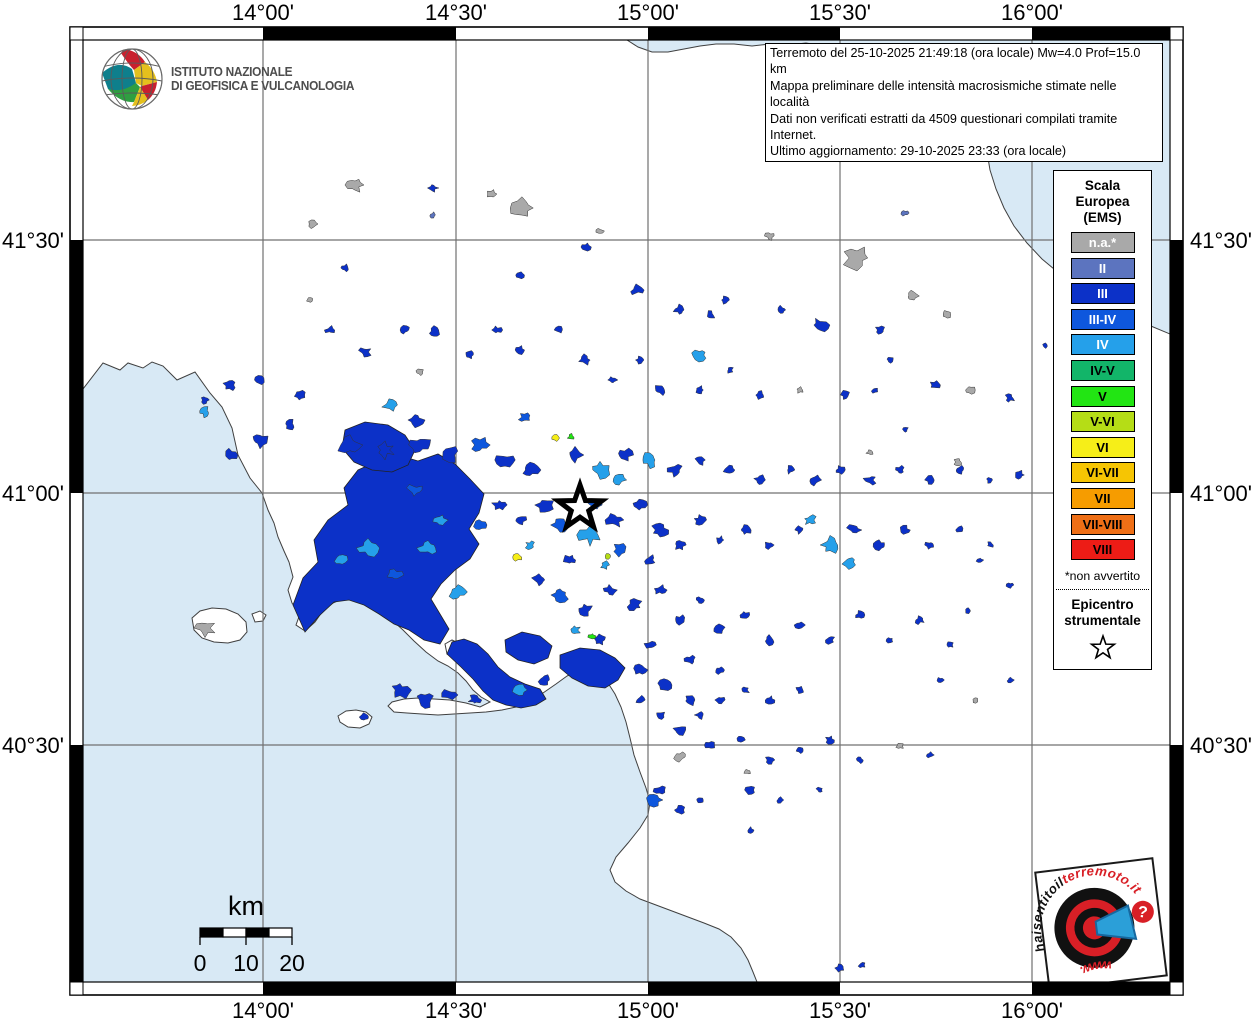 The height and width of the screenshot is (1024, 1255). What do you see at coordinates (1102, 621) in the screenshot?
I see `legend-epicenter-line2: strumentale` at bounding box center [1102, 621].